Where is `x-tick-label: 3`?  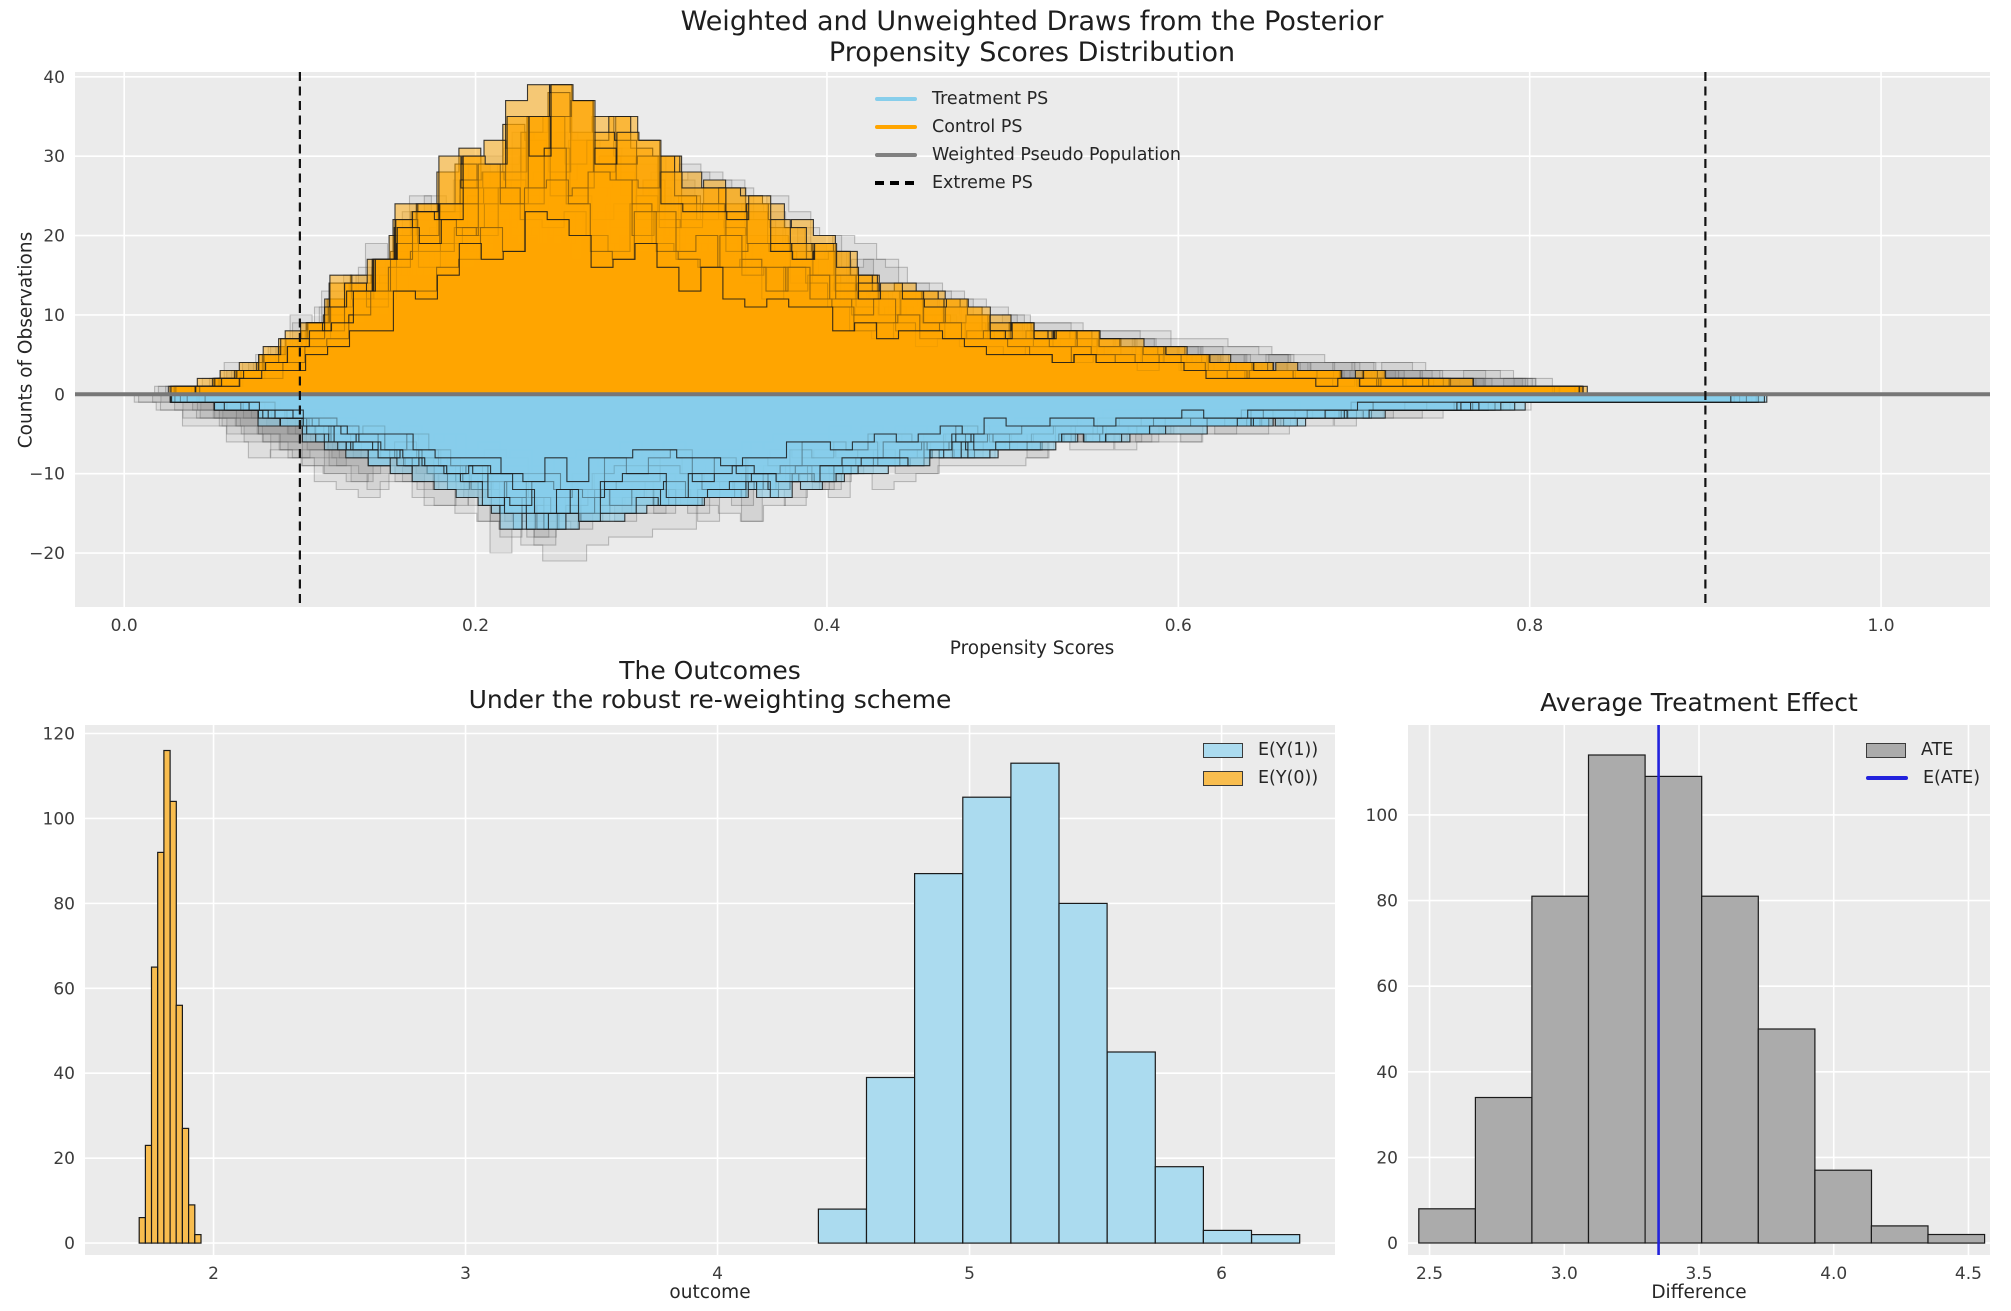 x-tick-label: 3 is located at coordinates (465, 1274).